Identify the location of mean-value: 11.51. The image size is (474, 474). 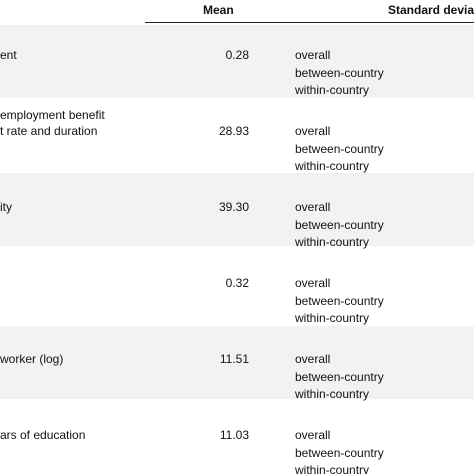
(234, 359).